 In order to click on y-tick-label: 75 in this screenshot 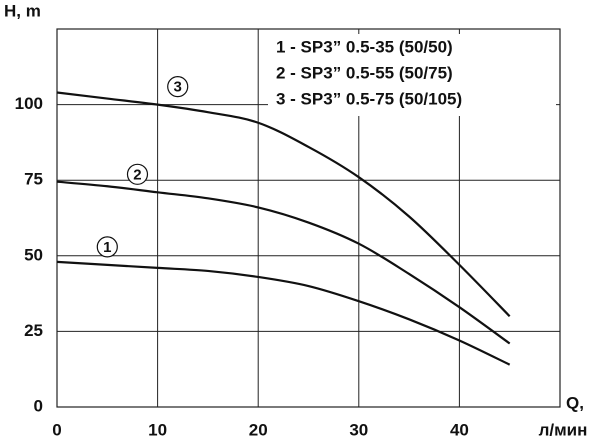, I will do `click(33, 179)`.